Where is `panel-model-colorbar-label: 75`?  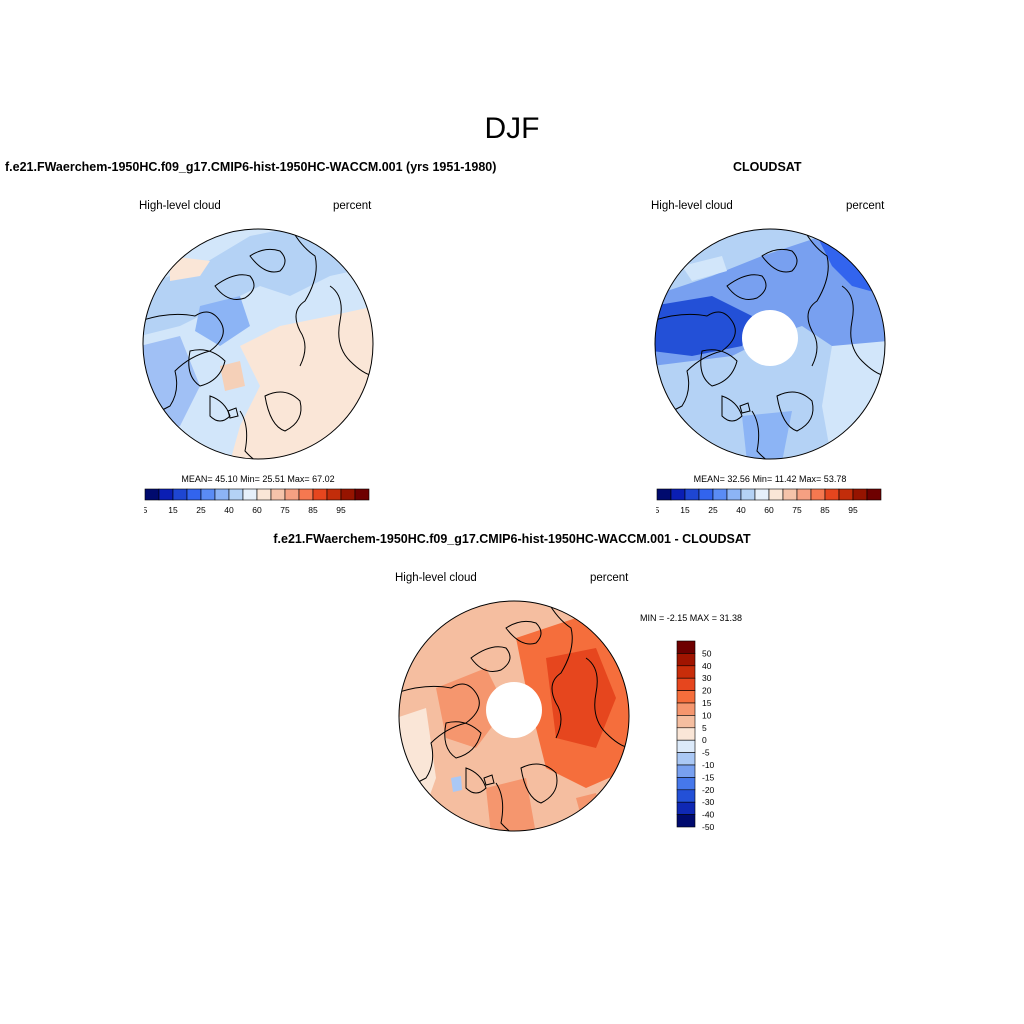 panel-model-colorbar-label: 75 is located at coordinates (285, 510).